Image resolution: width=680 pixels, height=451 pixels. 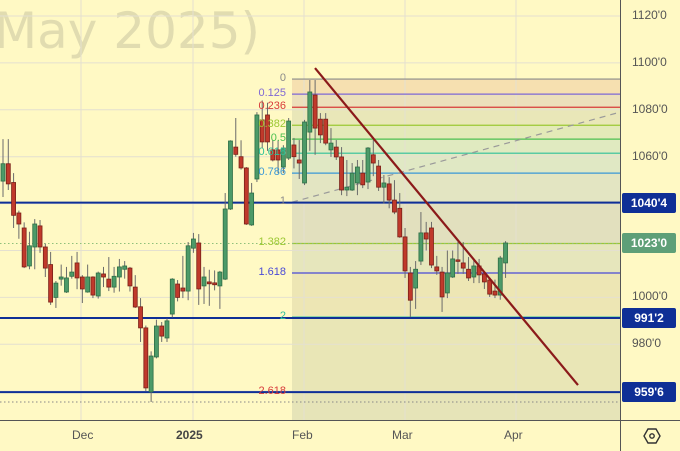 What do you see at coordinates (652, 436) in the screenshot?
I see `gear-hexagon-icon` at bounding box center [652, 436].